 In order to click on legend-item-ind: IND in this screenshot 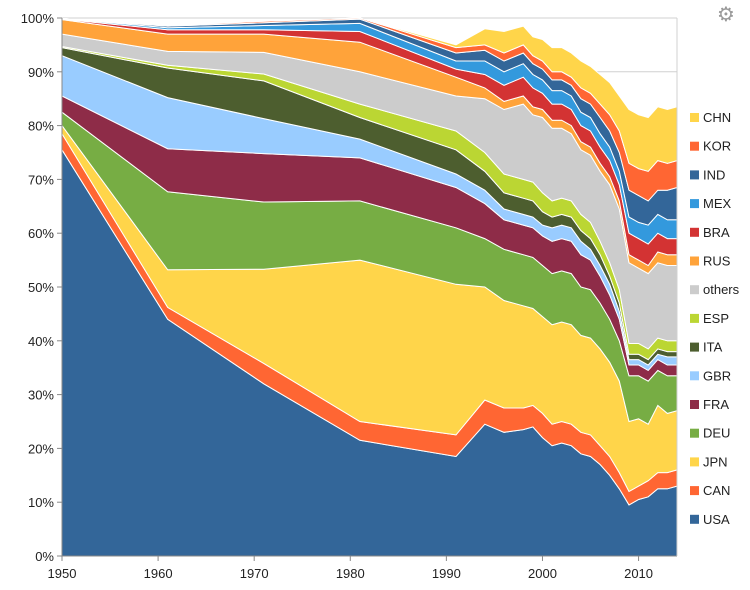, I will do `click(707, 174)`.